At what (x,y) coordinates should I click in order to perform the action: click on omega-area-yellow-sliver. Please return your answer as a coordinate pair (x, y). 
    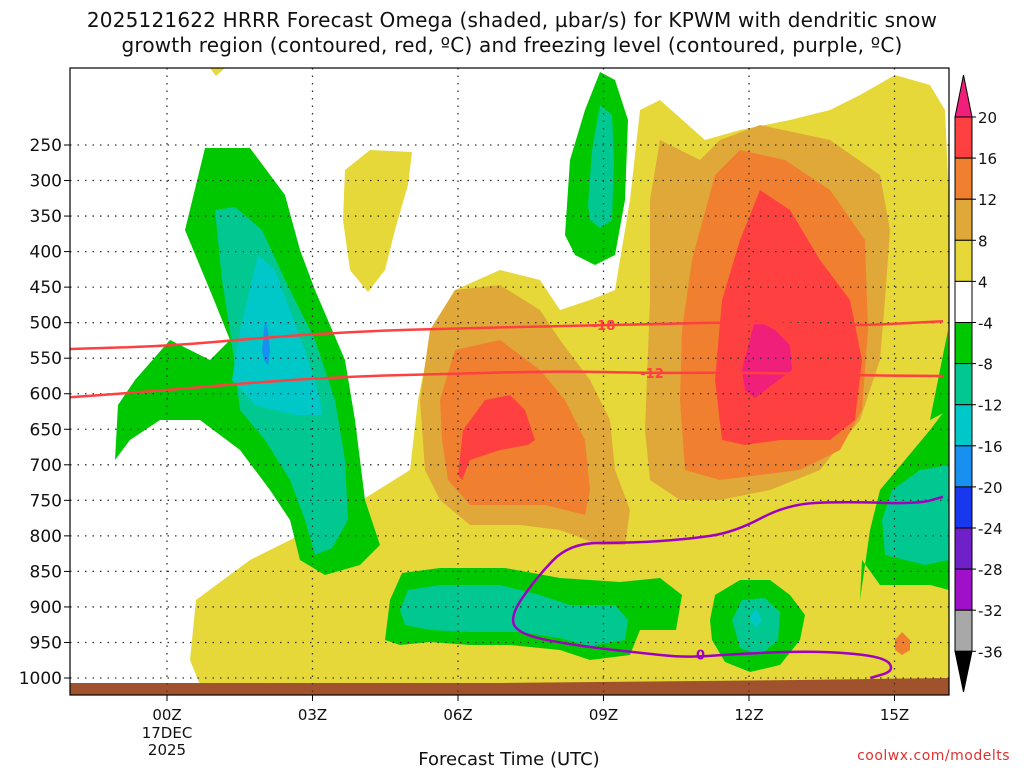
    Looking at the image, I should click on (217, 72).